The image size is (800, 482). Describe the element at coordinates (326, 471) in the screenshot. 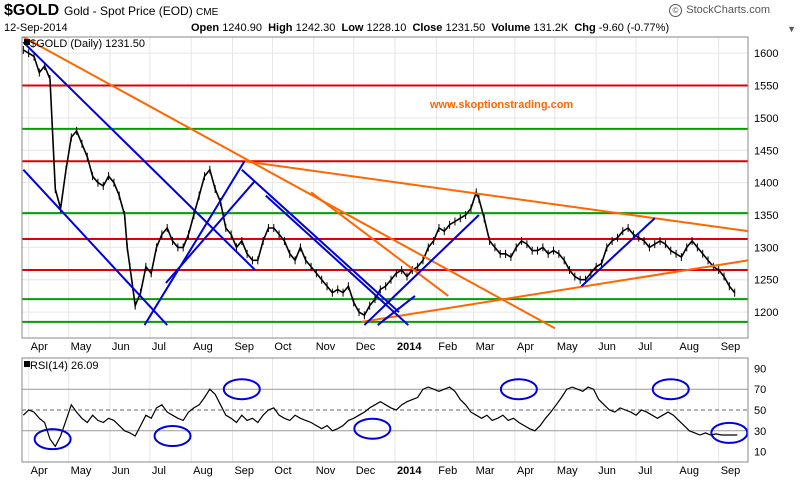

I see `rsi-x-tick-label: Nov` at that location.